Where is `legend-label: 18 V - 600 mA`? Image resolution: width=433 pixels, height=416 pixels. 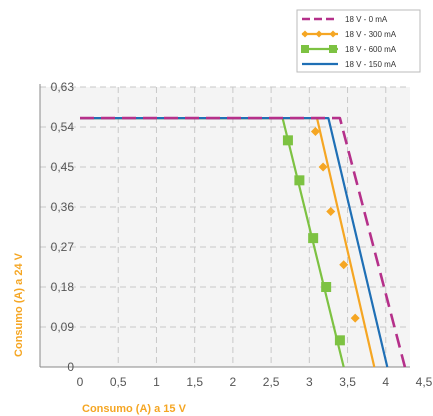
legend-label: 18 V - 600 mA is located at coordinates (371, 49).